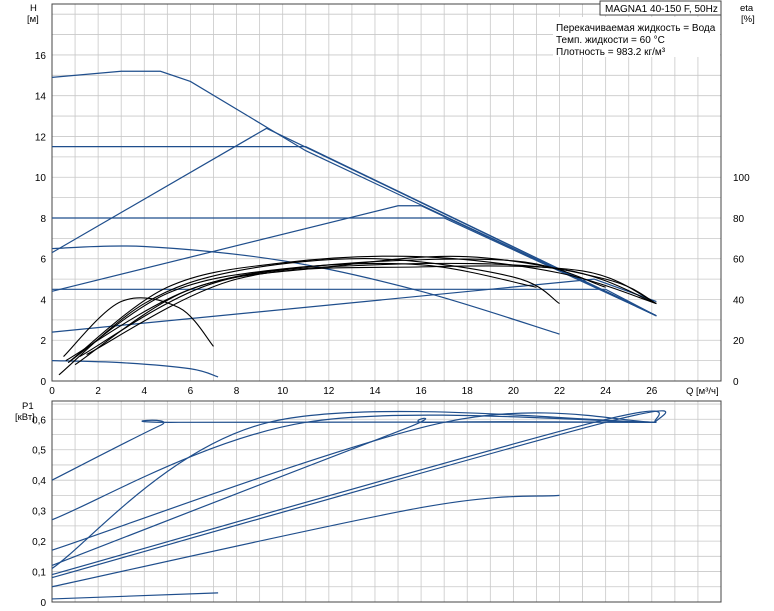 This screenshot has height=611, width=774. Describe the element at coordinates (98, 391) in the screenshot. I see `flow-tick-label: 2` at that location.